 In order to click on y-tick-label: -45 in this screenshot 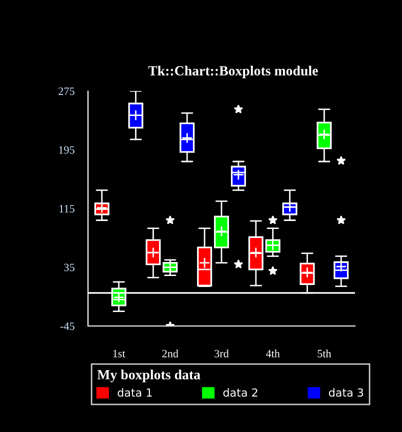, I will do `click(67, 326)`.